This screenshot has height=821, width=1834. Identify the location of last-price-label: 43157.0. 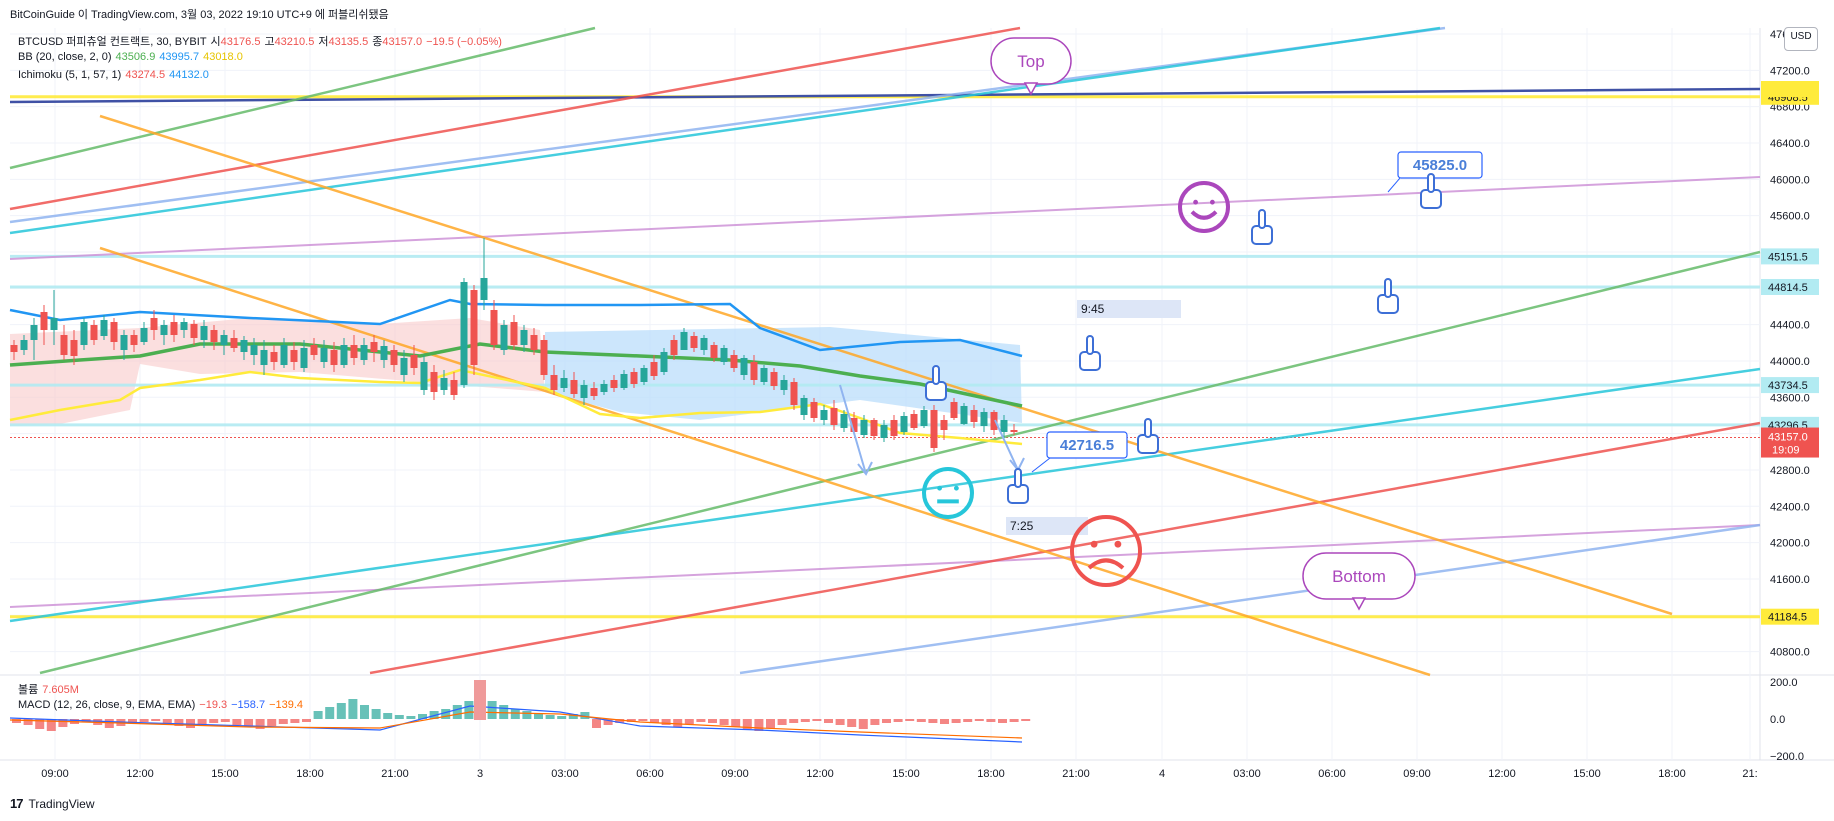
(1788, 438).